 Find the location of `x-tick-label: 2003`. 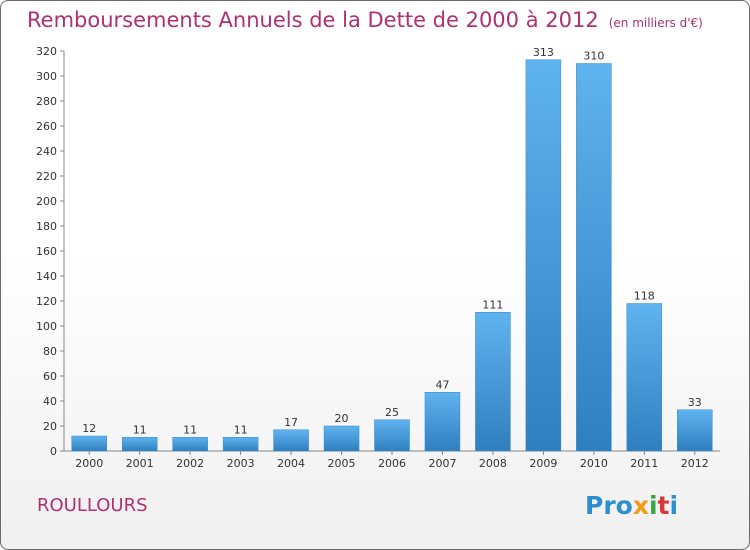

x-tick-label: 2003 is located at coordinates (241, 463).